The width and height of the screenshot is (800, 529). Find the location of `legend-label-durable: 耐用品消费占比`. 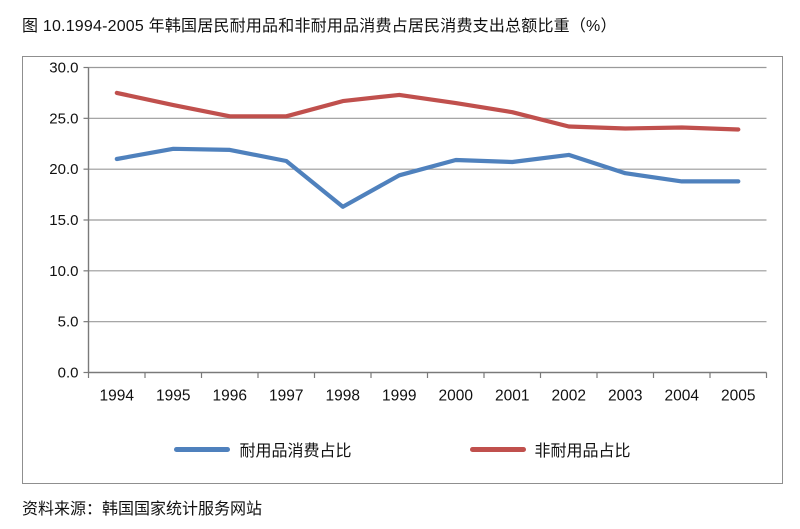

legend-label-durable: 耐用品消费占比 is located at coordinates (295, 450).